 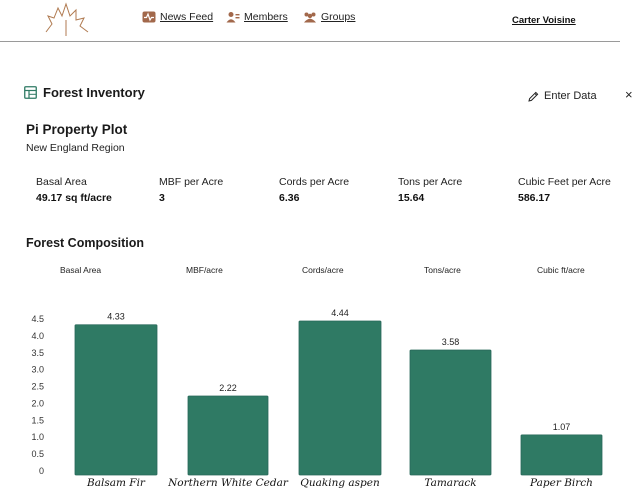 I want to click on panel-header: Forest Inventory, so click(x=84, y=92).